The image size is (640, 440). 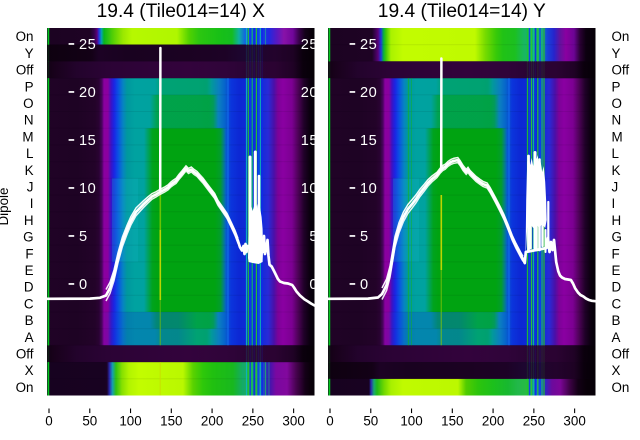 What do you see at coordinates (462, 11) in the screenshot?
I see `svg-text: 19.4 (Tile014=14) Y` at bounding box center [462, 11].